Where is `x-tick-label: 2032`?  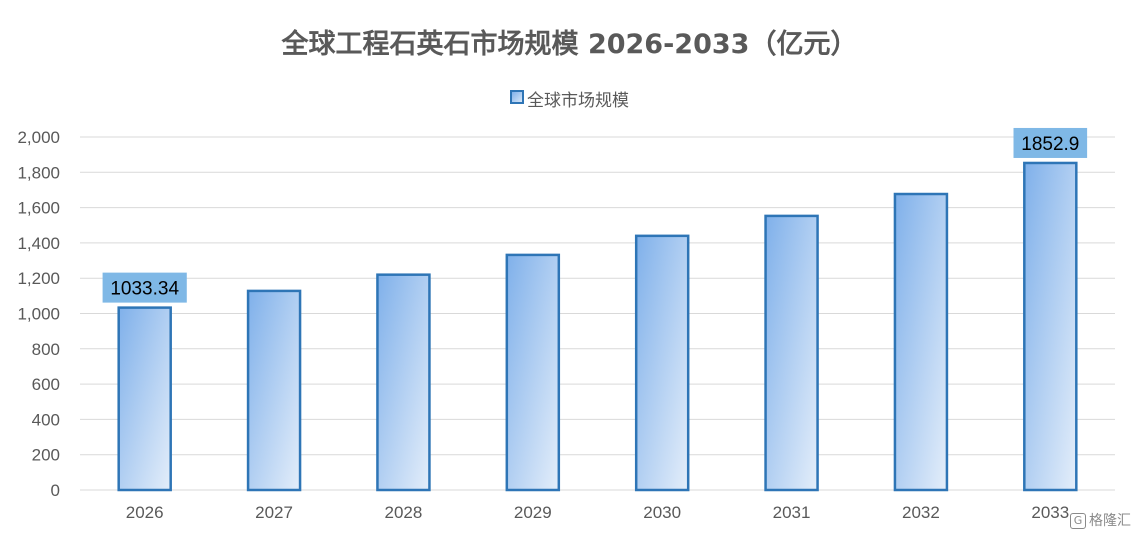 x-tick-label: 2032 is located at coordinates (921, 512).